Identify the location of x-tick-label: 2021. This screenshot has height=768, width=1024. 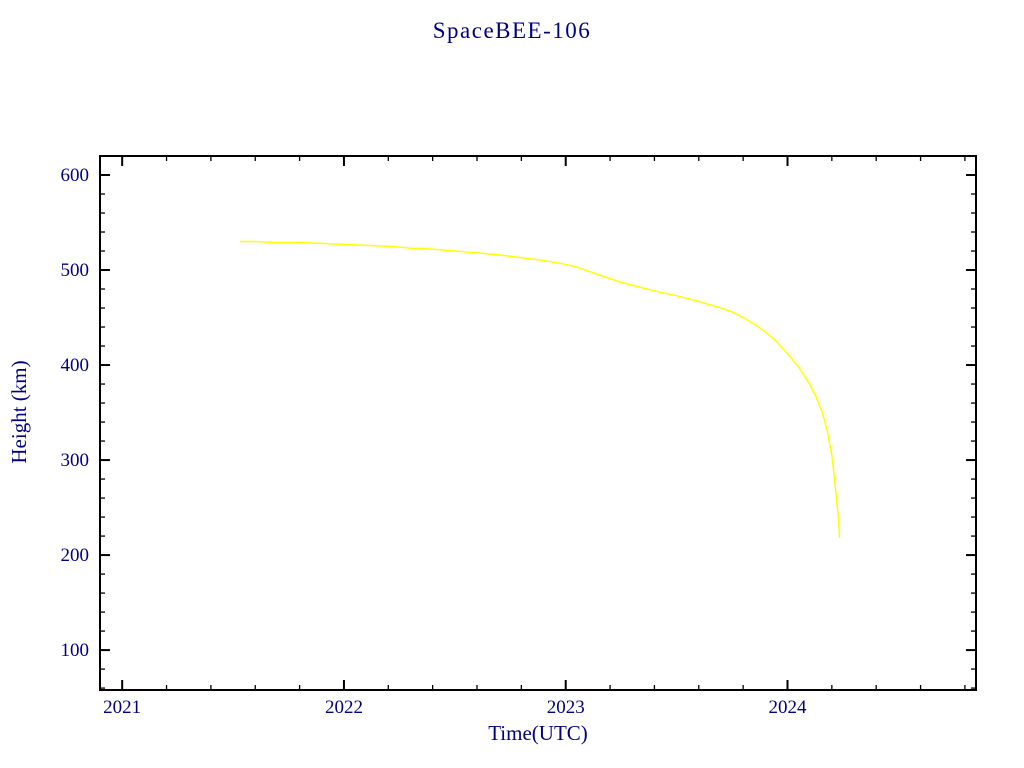
(122, 707).